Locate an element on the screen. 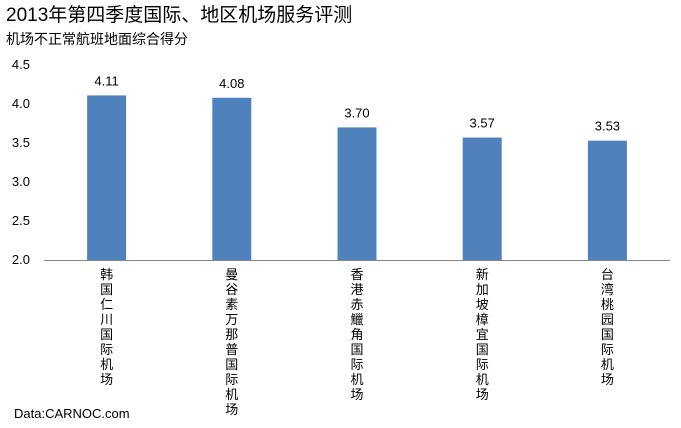 The width and height of the screenshot is (681, 428). data-label: 4.11 is located at coordinates (106, 80).